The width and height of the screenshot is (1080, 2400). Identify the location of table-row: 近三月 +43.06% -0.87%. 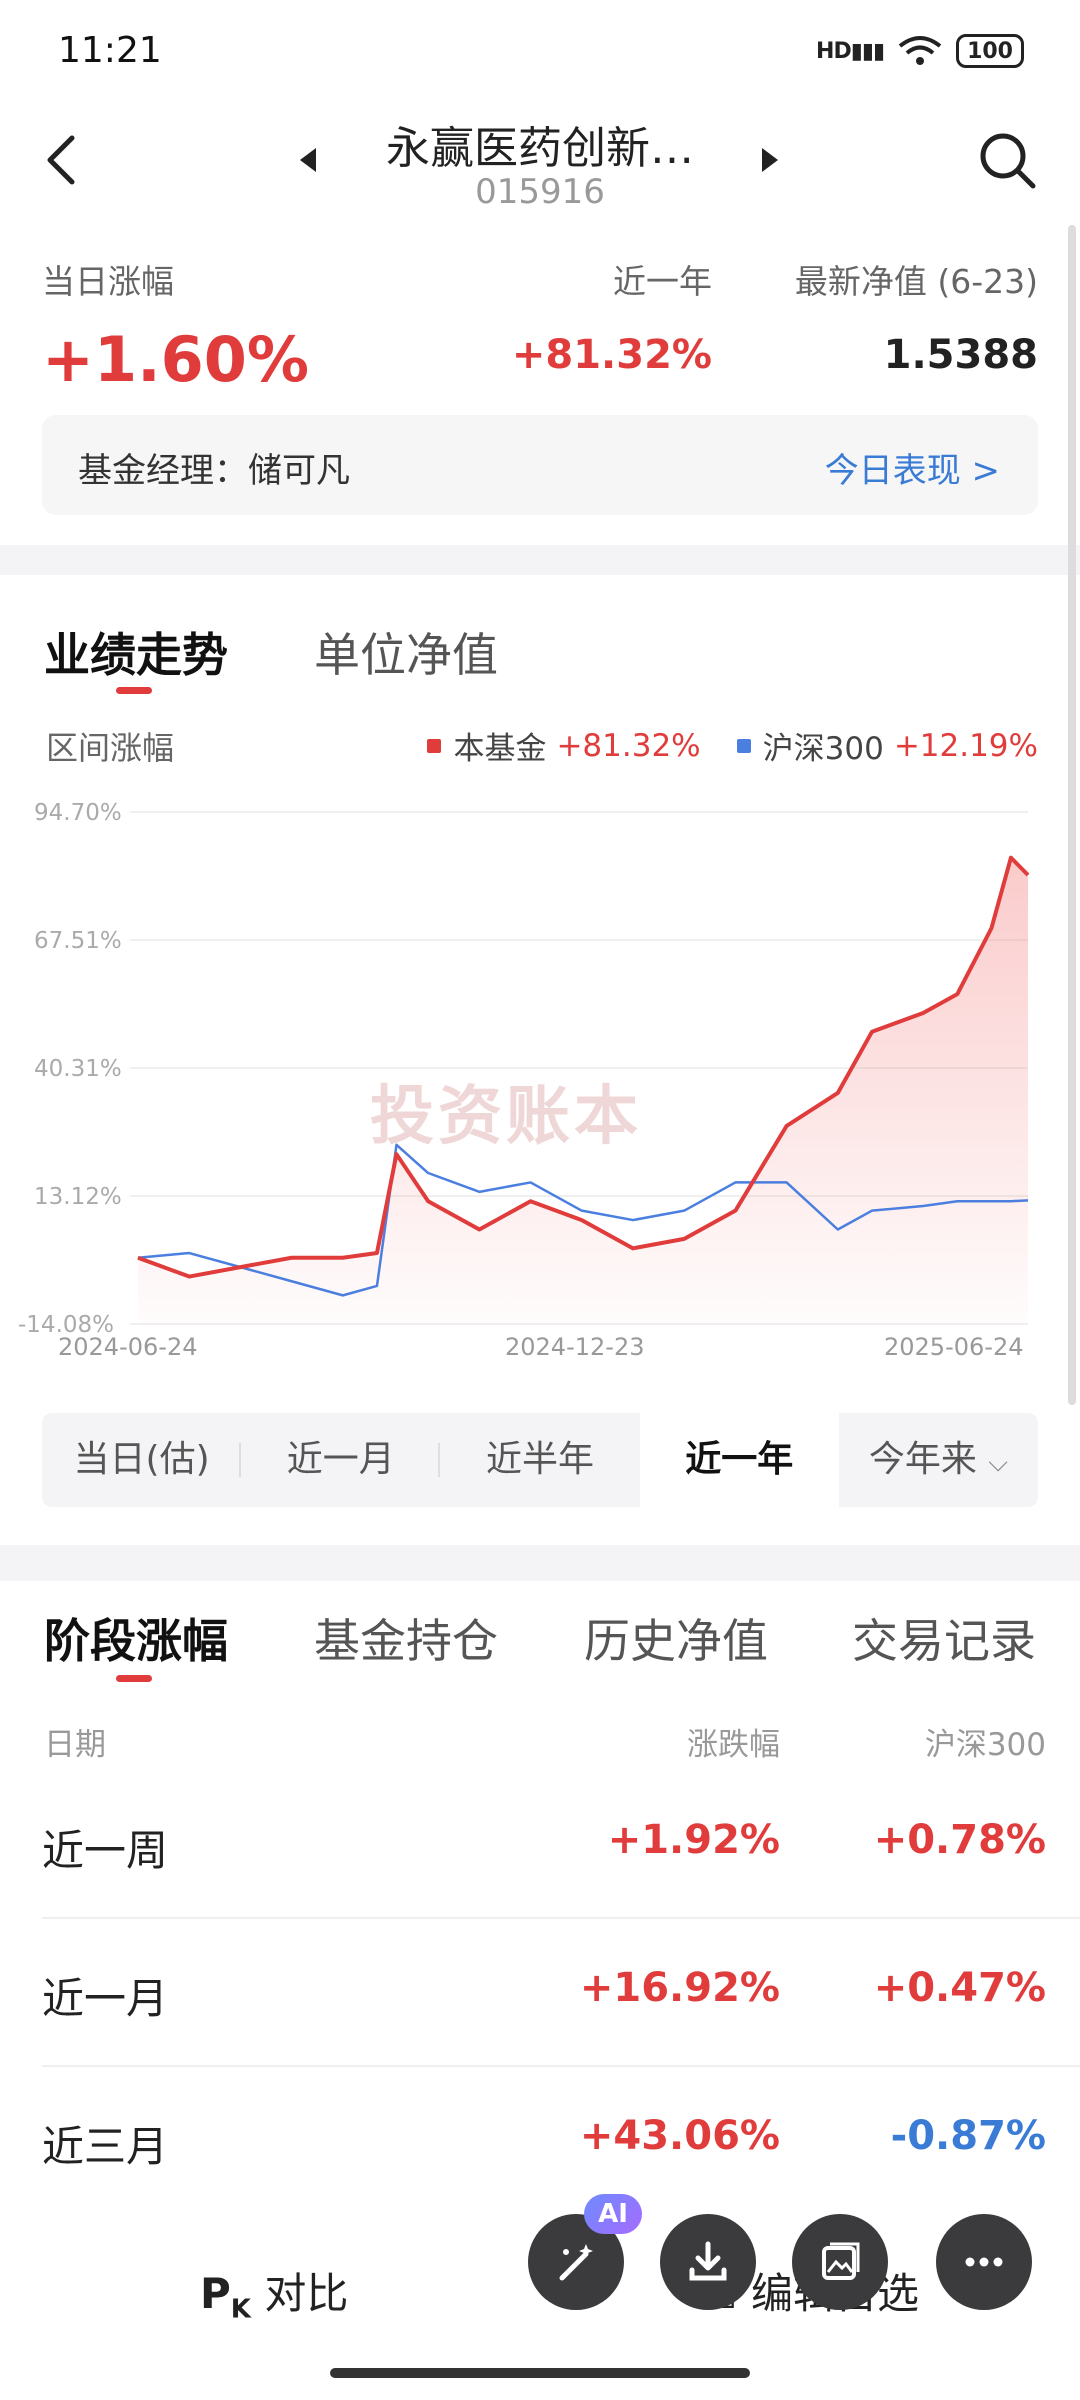
(540, 2141).